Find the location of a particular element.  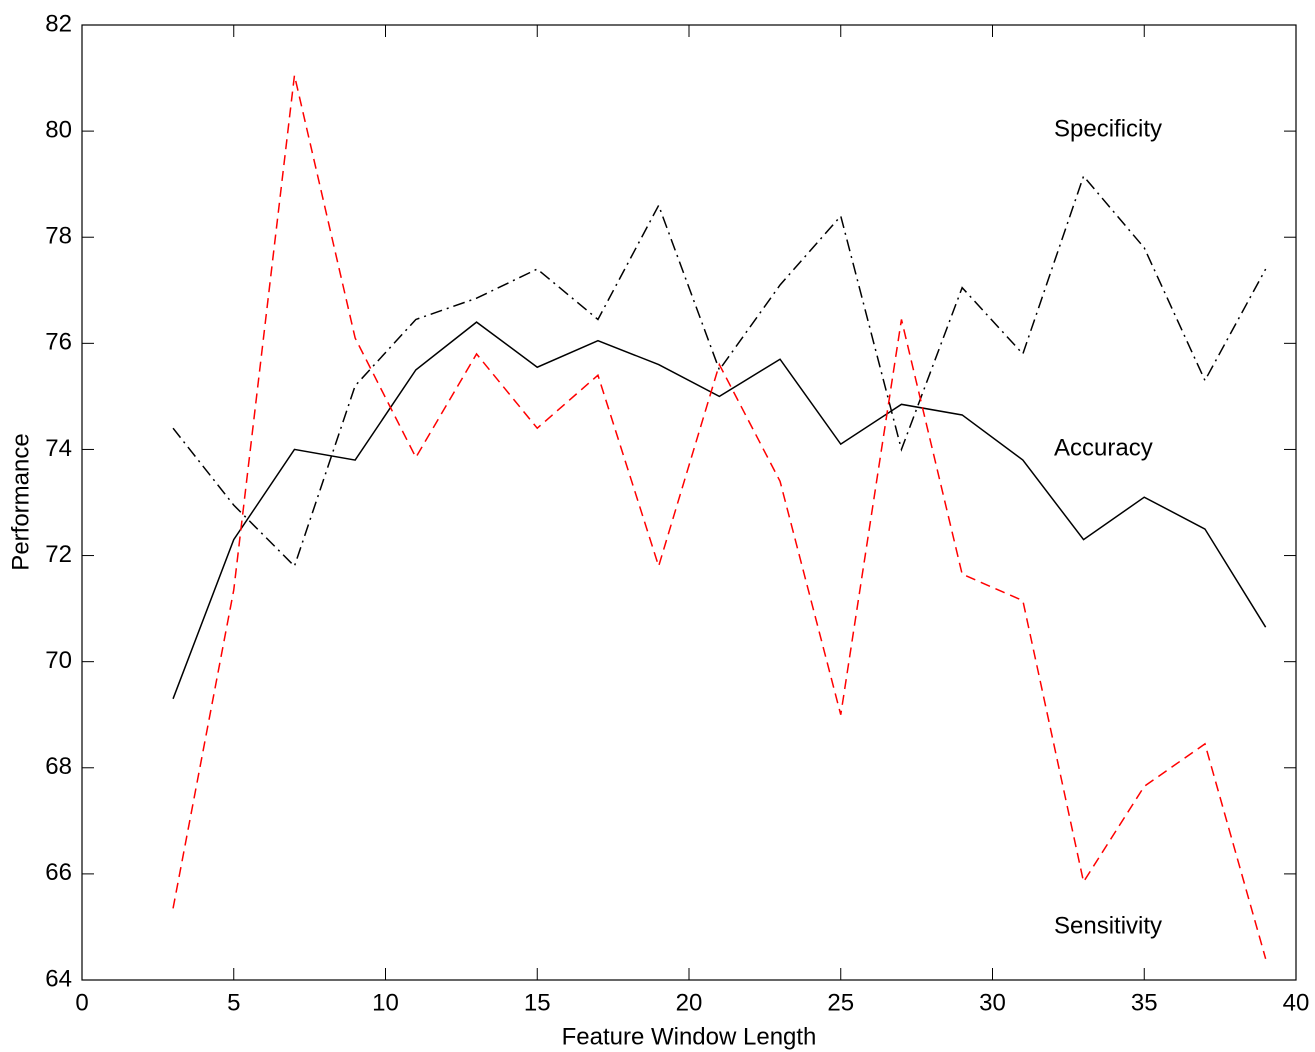

x-axis-label: Feature Window Length is located at coordinates (689, 1036).